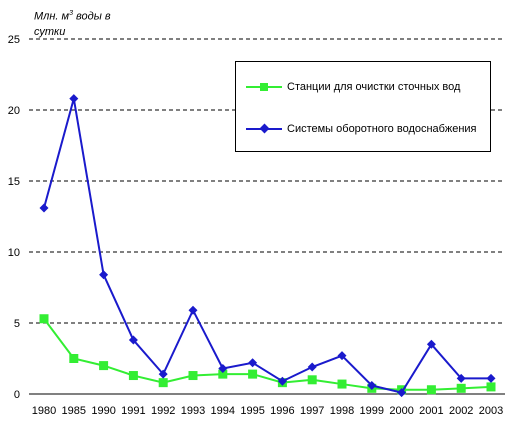 The image size is (514, 426). What do you see at coordinates (312, 411) in the screenshot?
I see `x-tick-1997: 1997` at bounding box center [312, 411].